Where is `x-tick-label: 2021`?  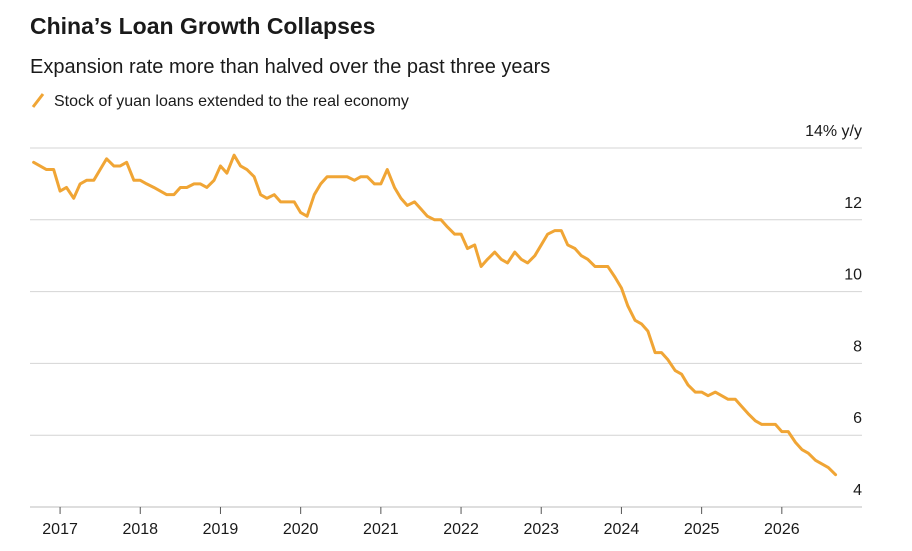 x-tick-label: 2021 is located at coordinates (381, 529).